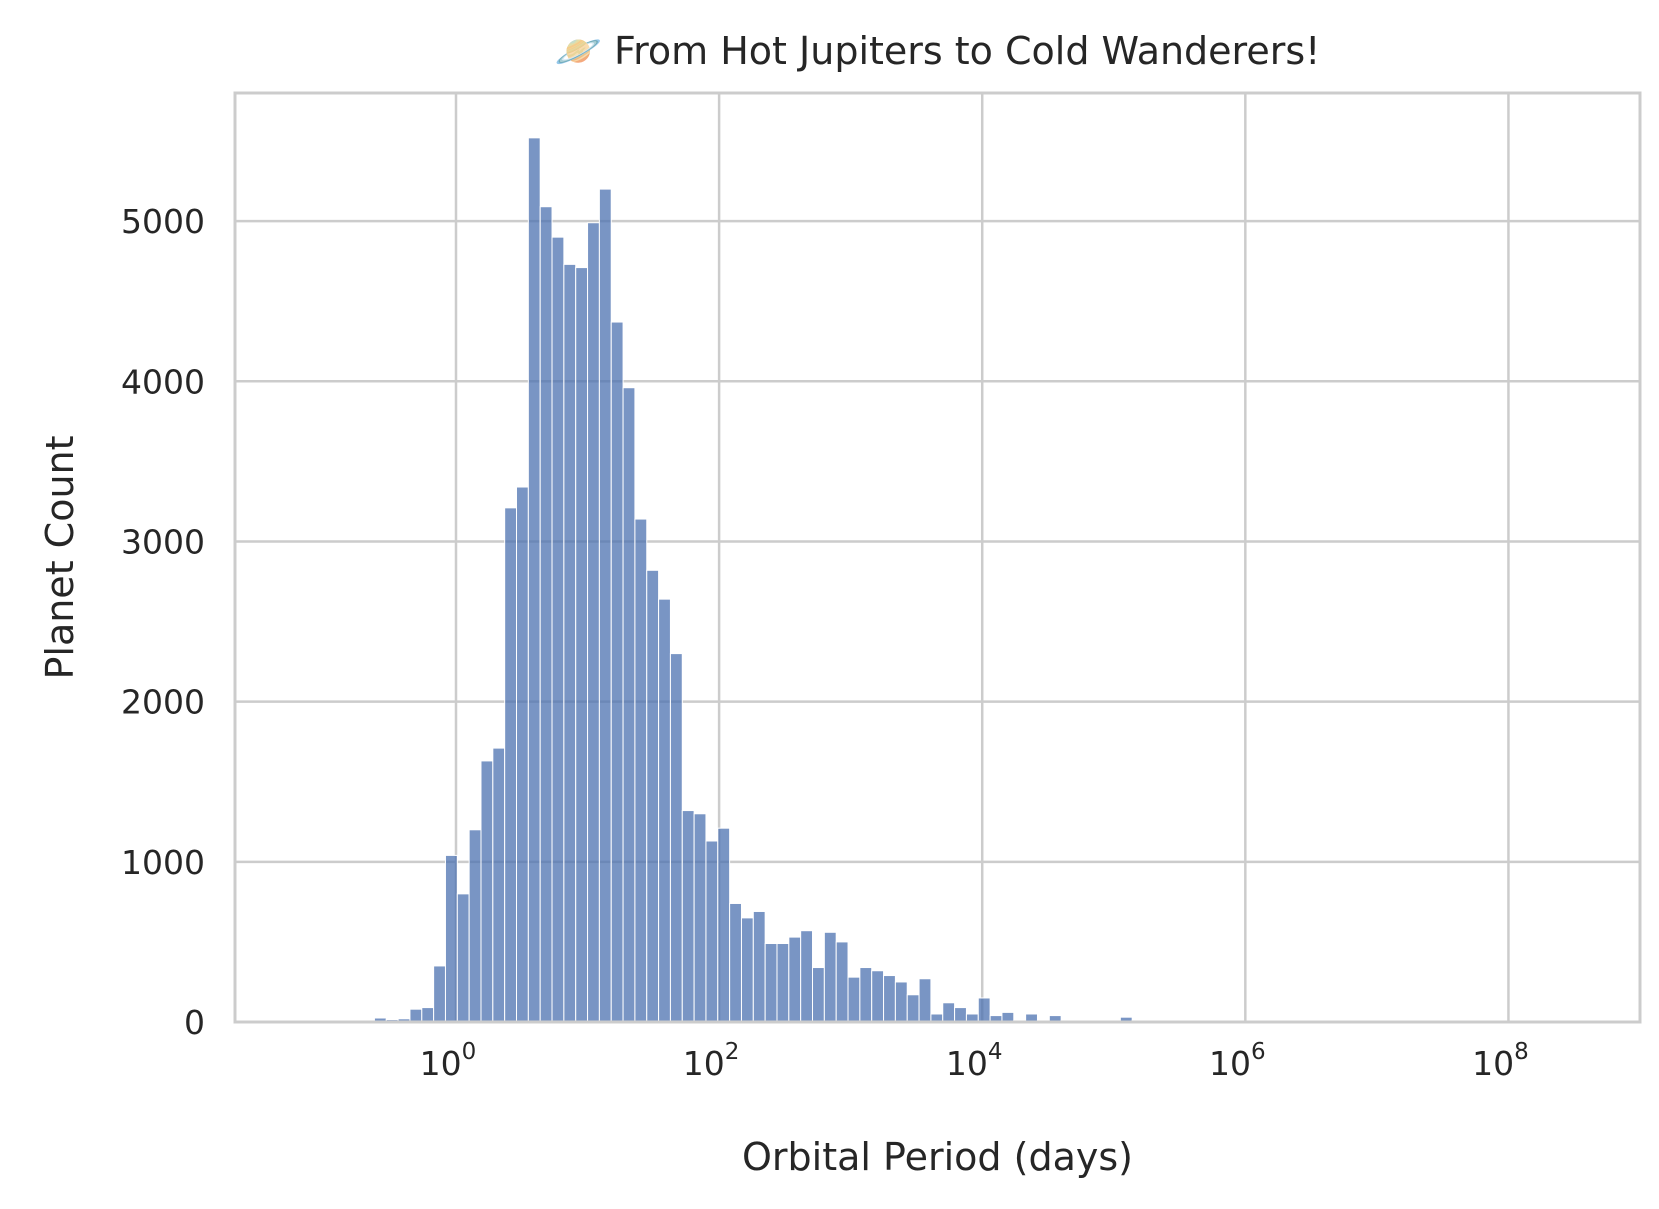  Describe the element at coordinates (163, 541) in the screenshot. I see `y-tick-label: 3000` at that location.